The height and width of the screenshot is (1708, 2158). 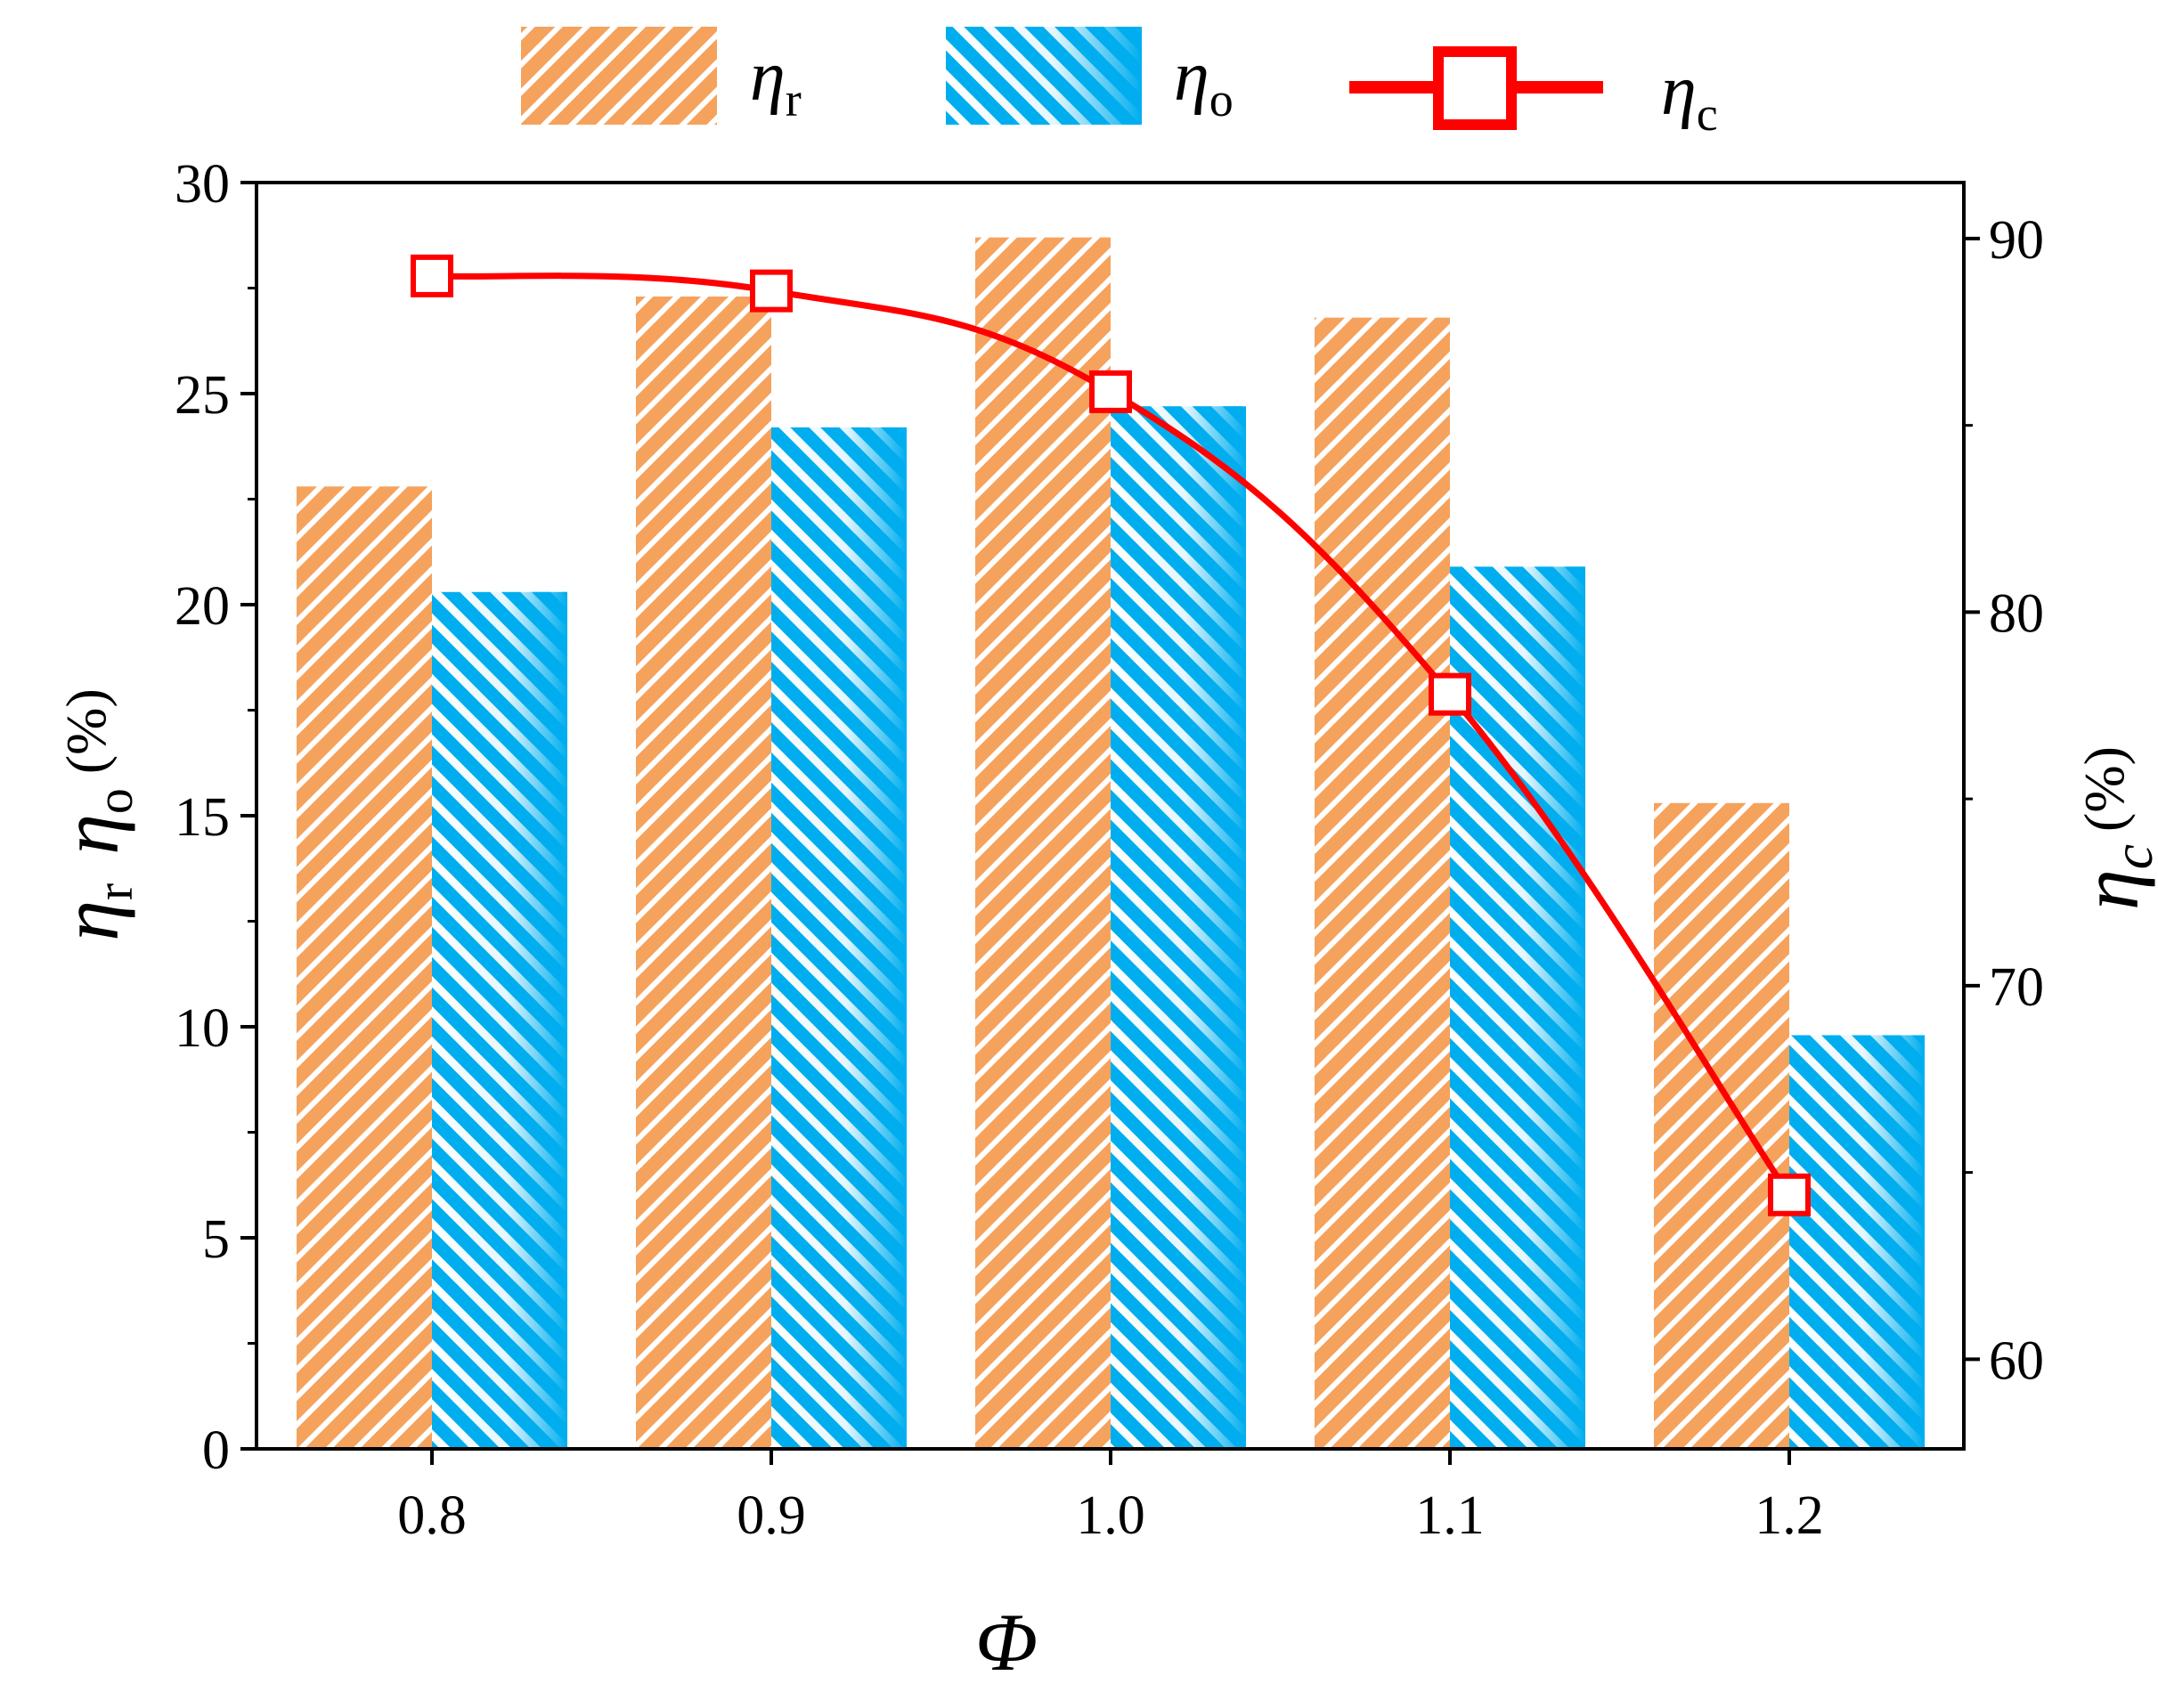 I want to click on y-left-symbol-r: η, so click(x=90, y=920).